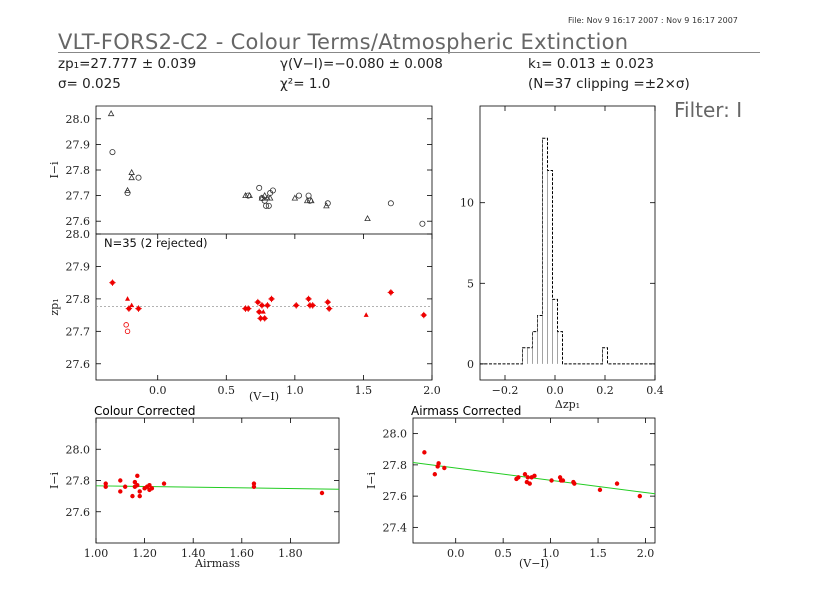  I want to click on zeropoint-stat: zp₁=27.777 ± 0.039, so click(127, 64).